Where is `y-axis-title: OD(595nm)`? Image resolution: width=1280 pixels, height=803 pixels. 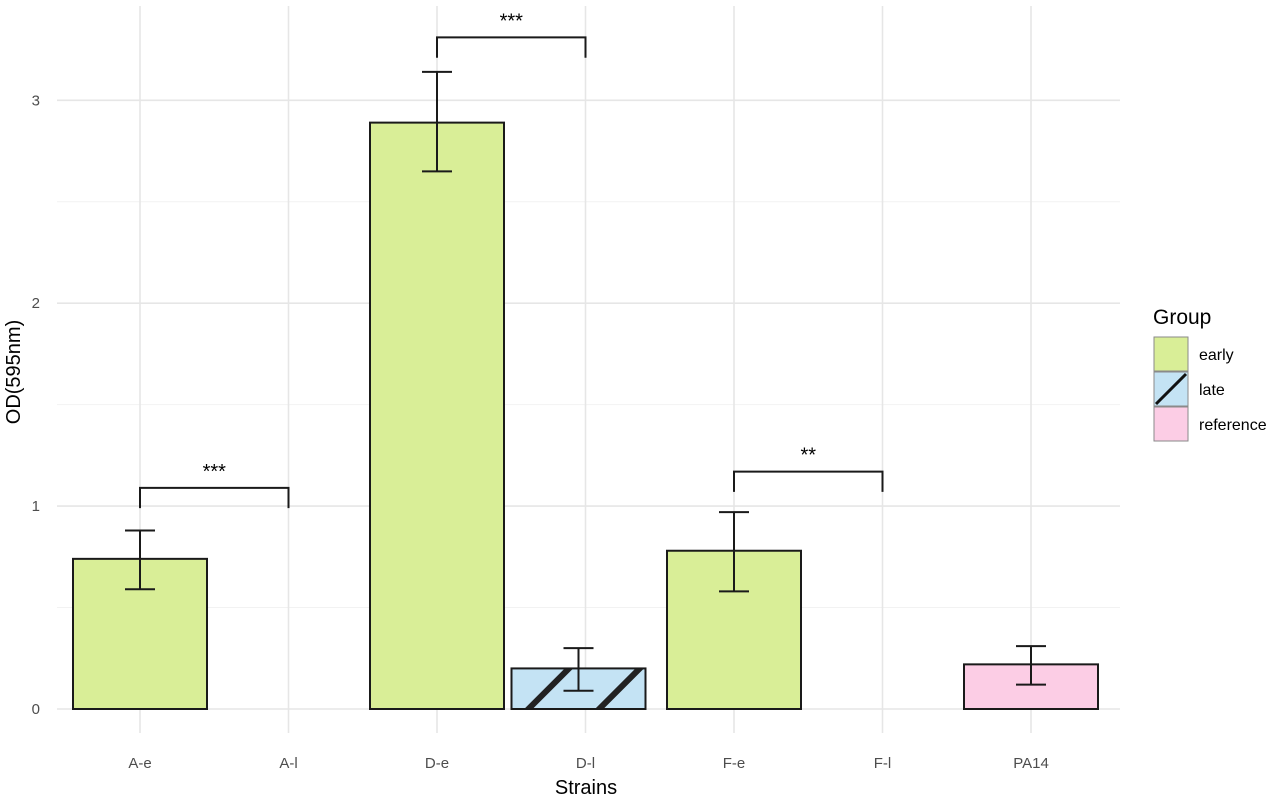
y-axis-title: OD(595nm) is located at coordinates (14, 372).